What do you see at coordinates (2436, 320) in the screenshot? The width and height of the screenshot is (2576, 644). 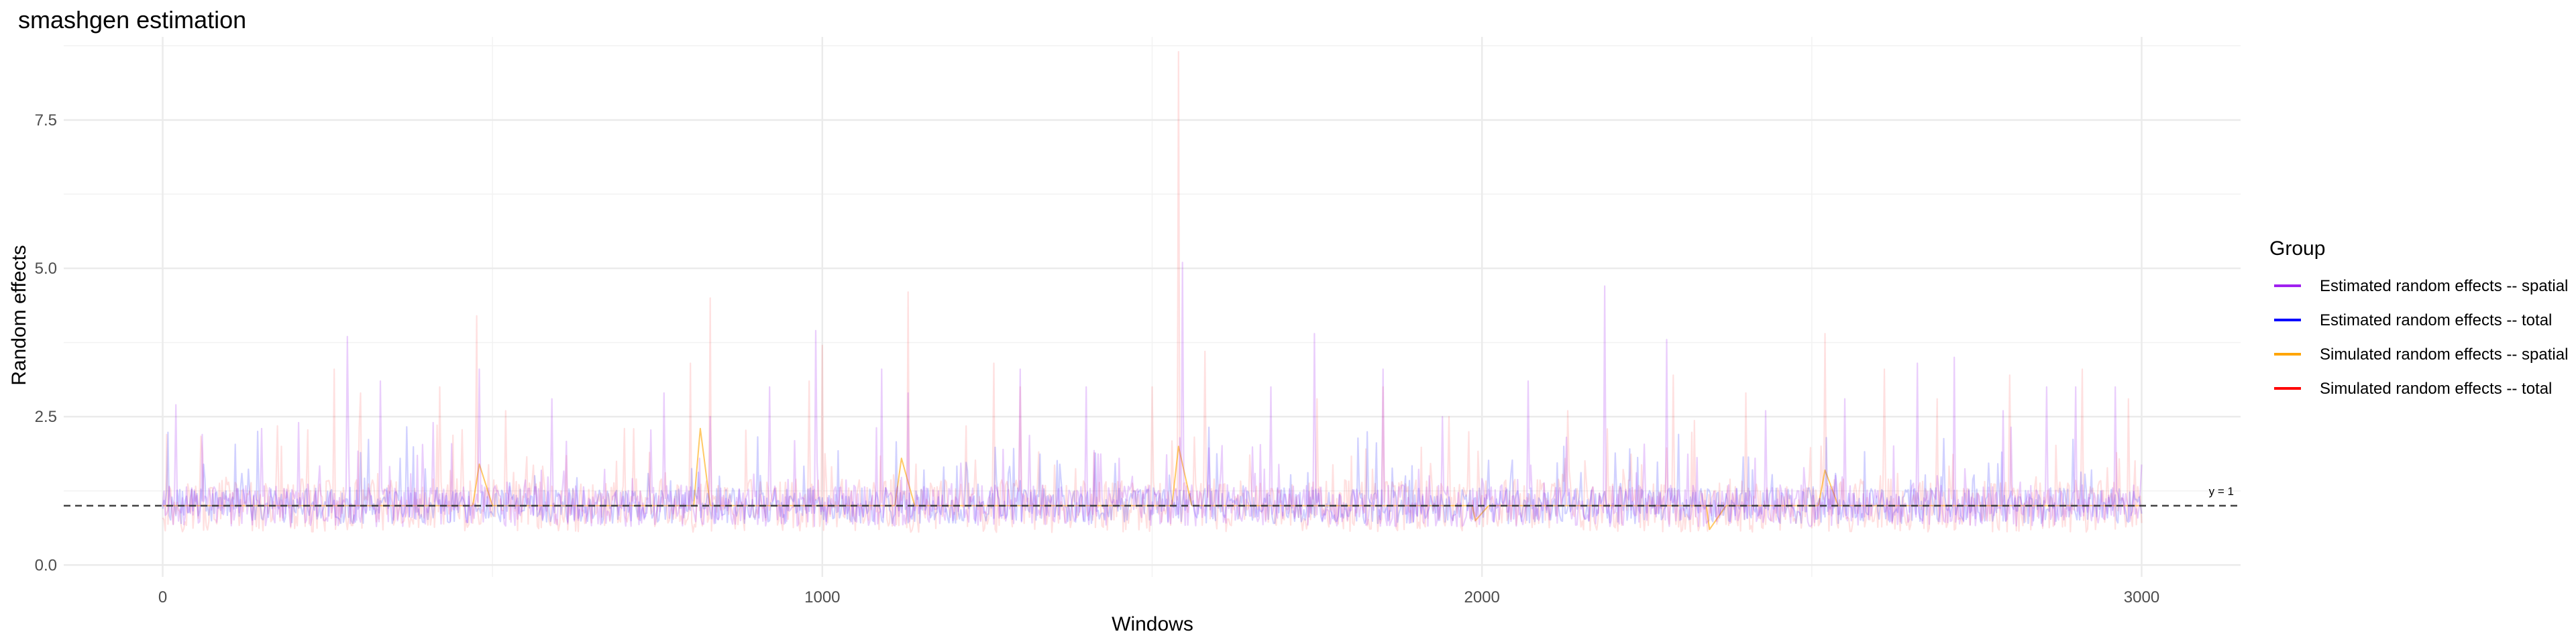 I see `legend-item-label: Estimated random effects -- total` at bounding box center [2436, 320].